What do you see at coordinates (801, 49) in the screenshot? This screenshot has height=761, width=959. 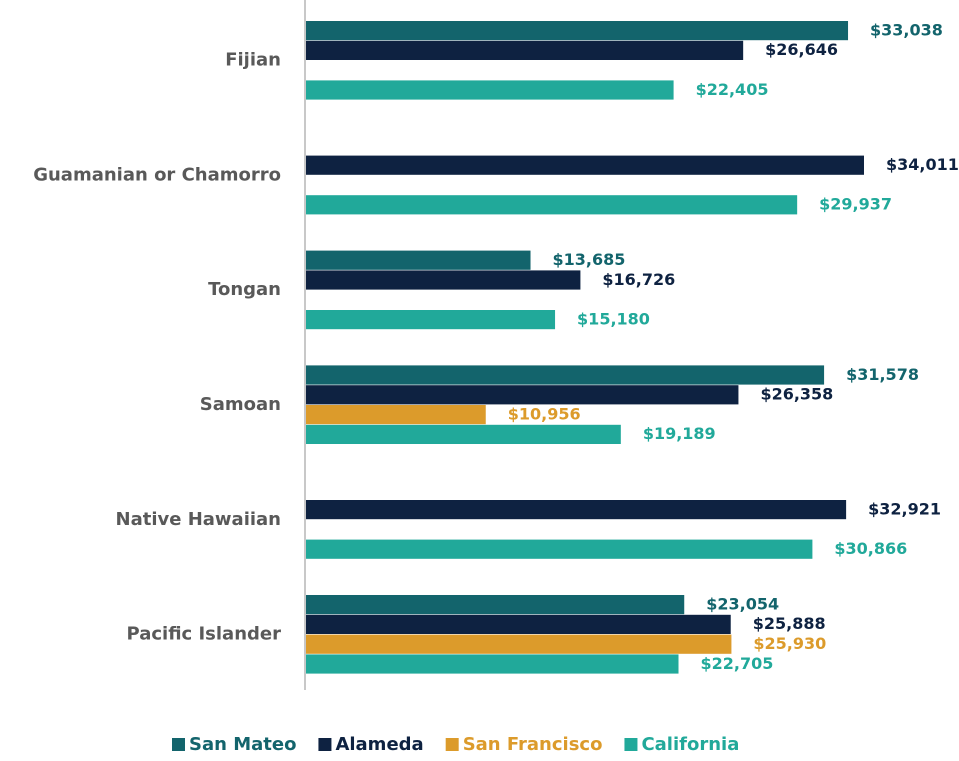 I see `value-label: $26,646` at bounding box center [801, 49].